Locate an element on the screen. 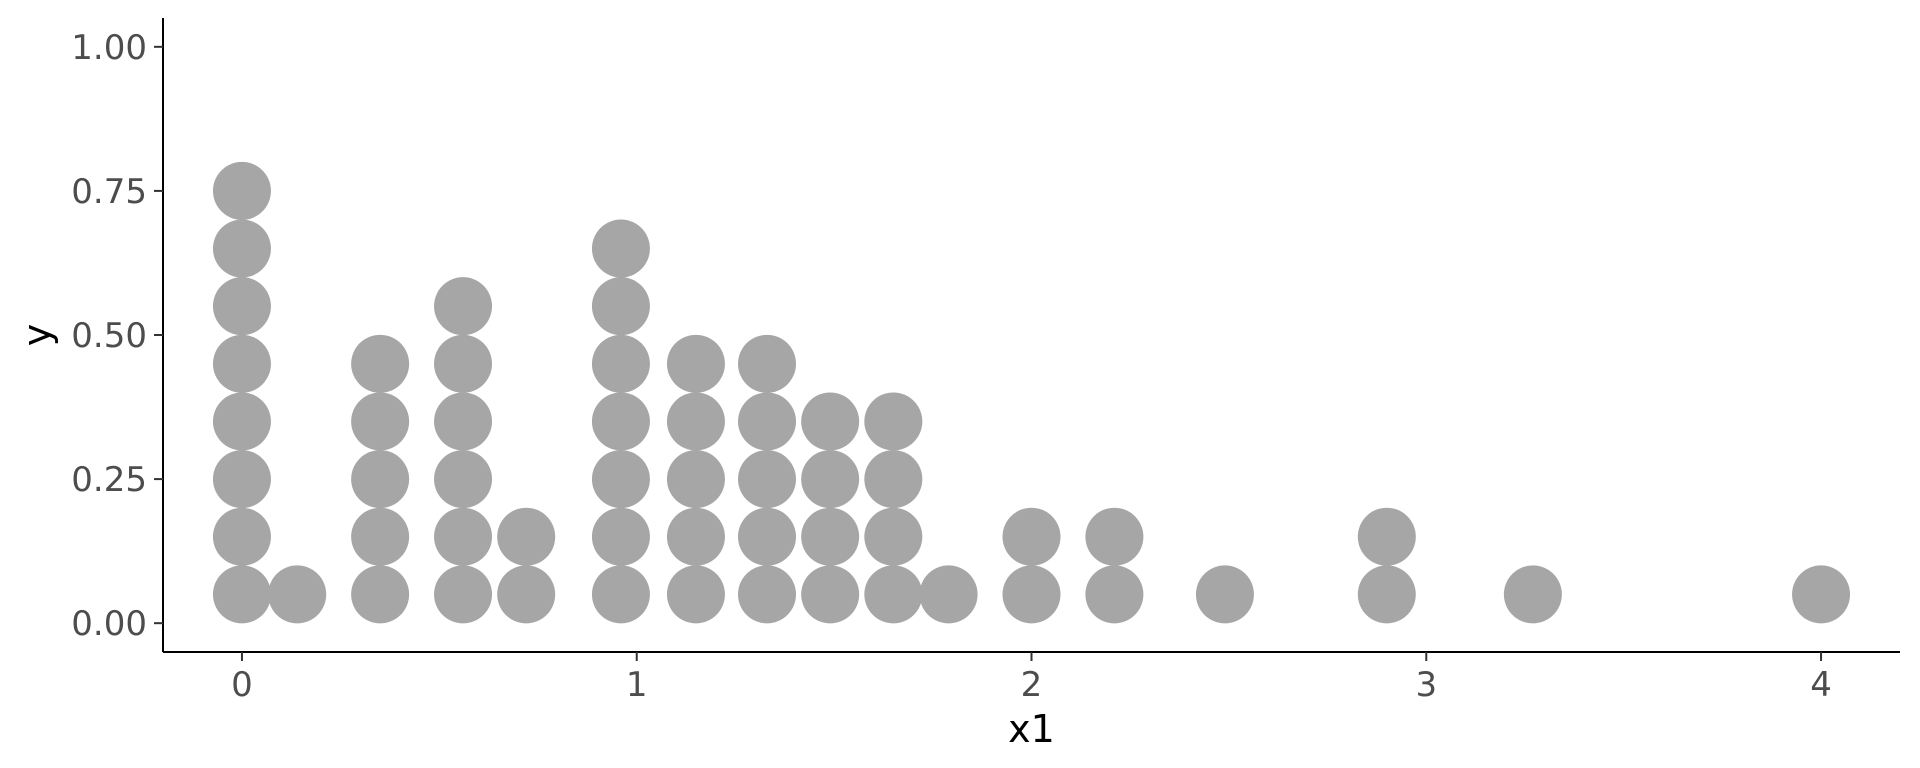 Image resolution: width=1920 pixels, height=768 pixels. y-axis-title: y is located at coordinates (37, 335).